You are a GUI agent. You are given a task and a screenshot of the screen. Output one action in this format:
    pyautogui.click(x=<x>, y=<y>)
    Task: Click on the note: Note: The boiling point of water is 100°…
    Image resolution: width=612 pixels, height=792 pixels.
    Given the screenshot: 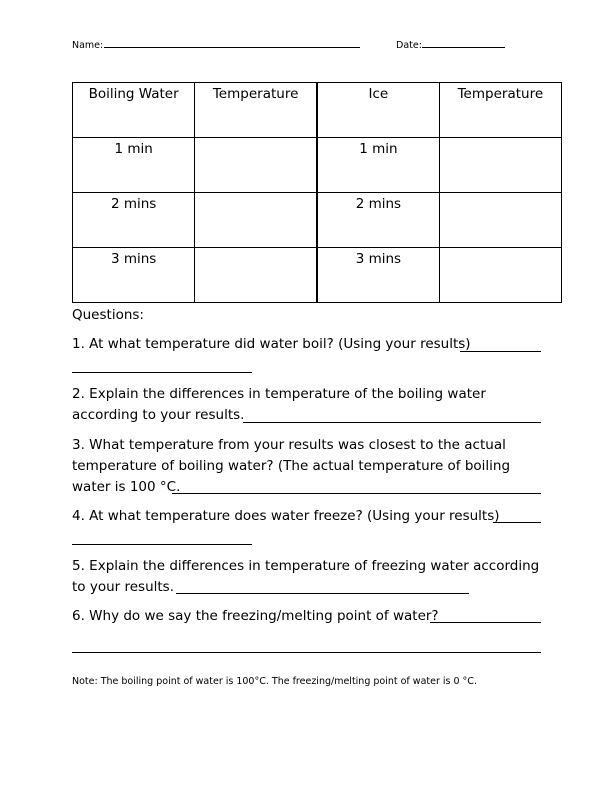 What is the action you would take?
    pyautogui.click(x=274, y=681)
    